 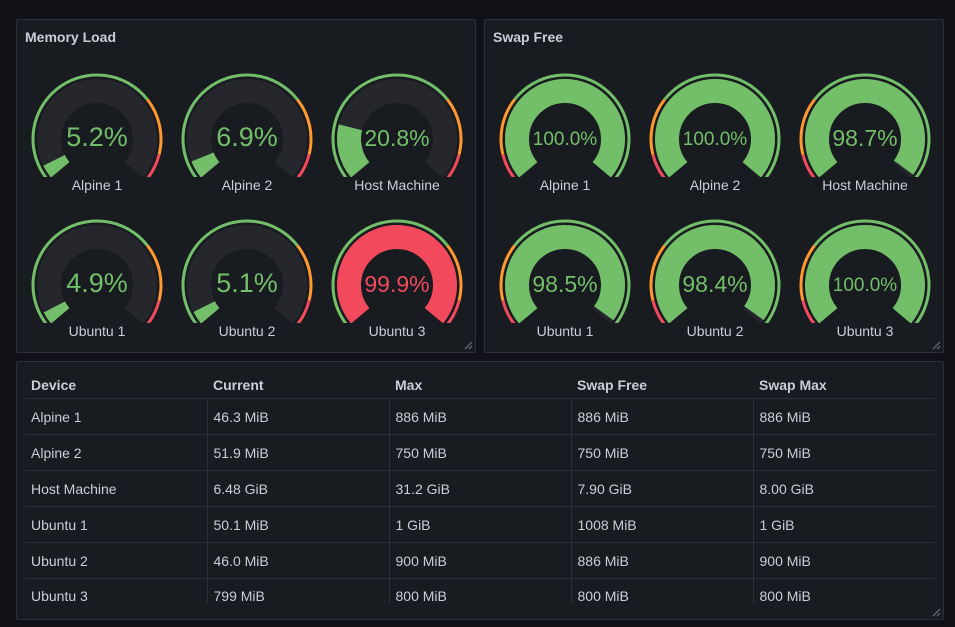 I want to click on gauge-value-text: 4.9%, so click(x=97, y=283).